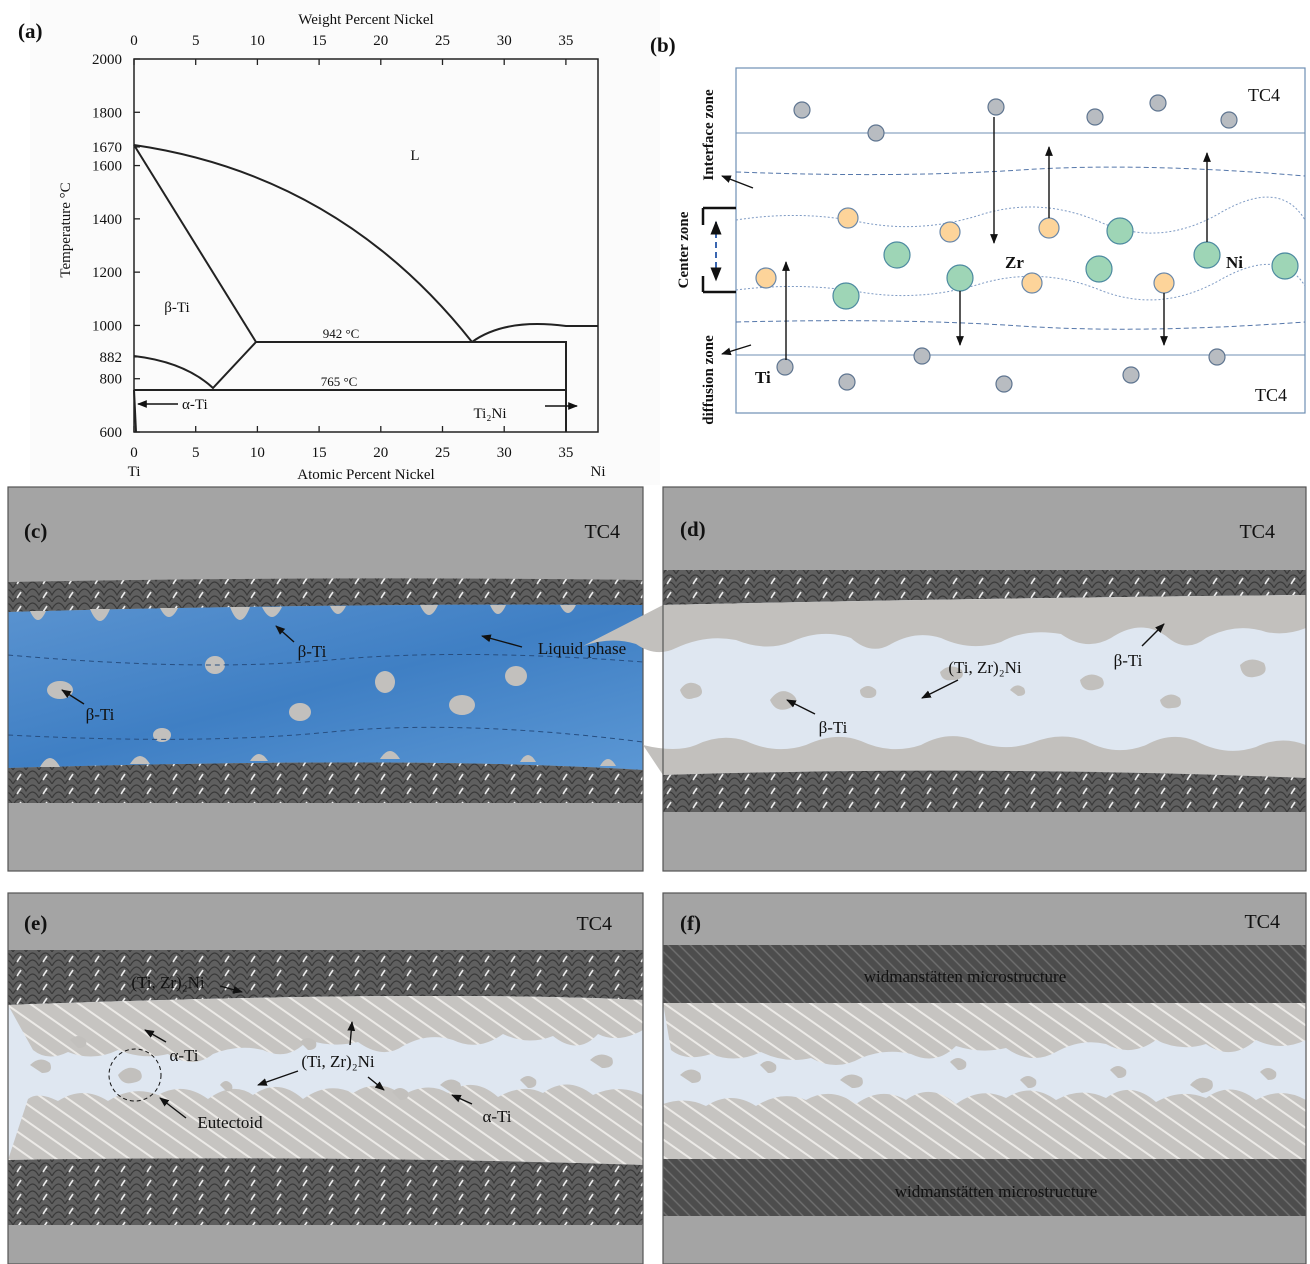 Image resolution: width=1310 pixels, height=1264 pixels. Describe the element at coordinates (195, 405) in the screenshot. I see `region-label: α-Ti` at that location.